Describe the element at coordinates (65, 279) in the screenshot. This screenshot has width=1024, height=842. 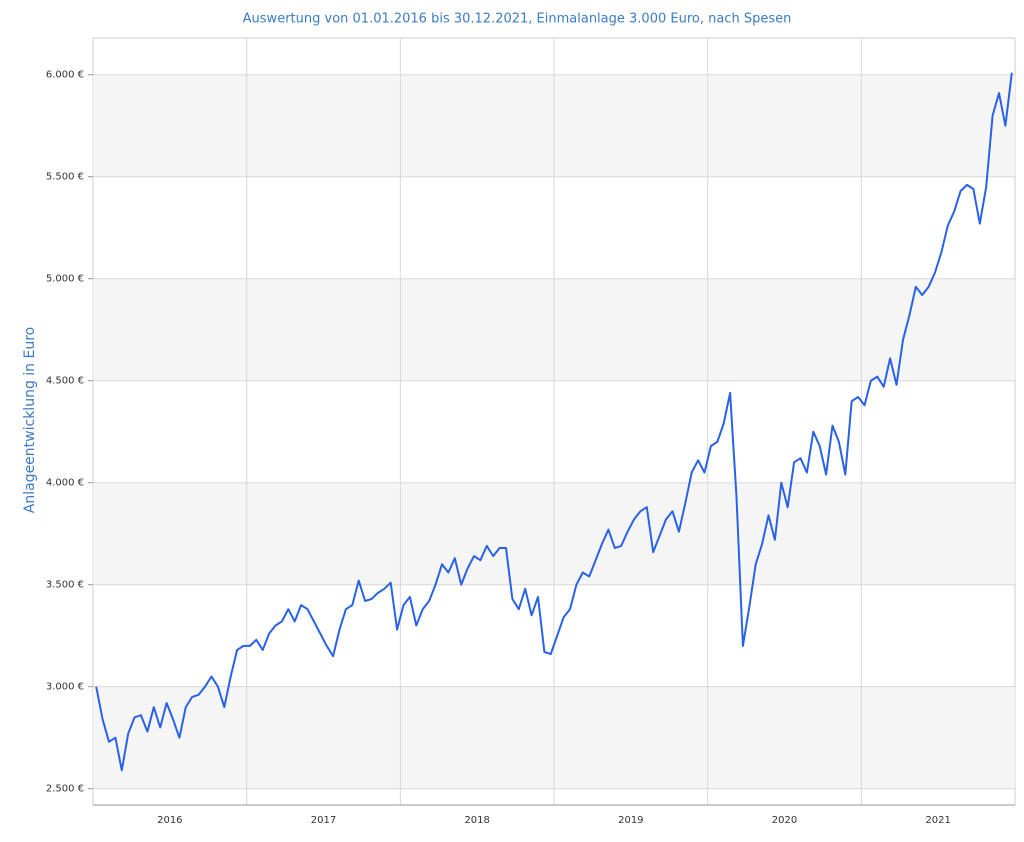
I see `y-tick-label: 5.000 €` at that location.